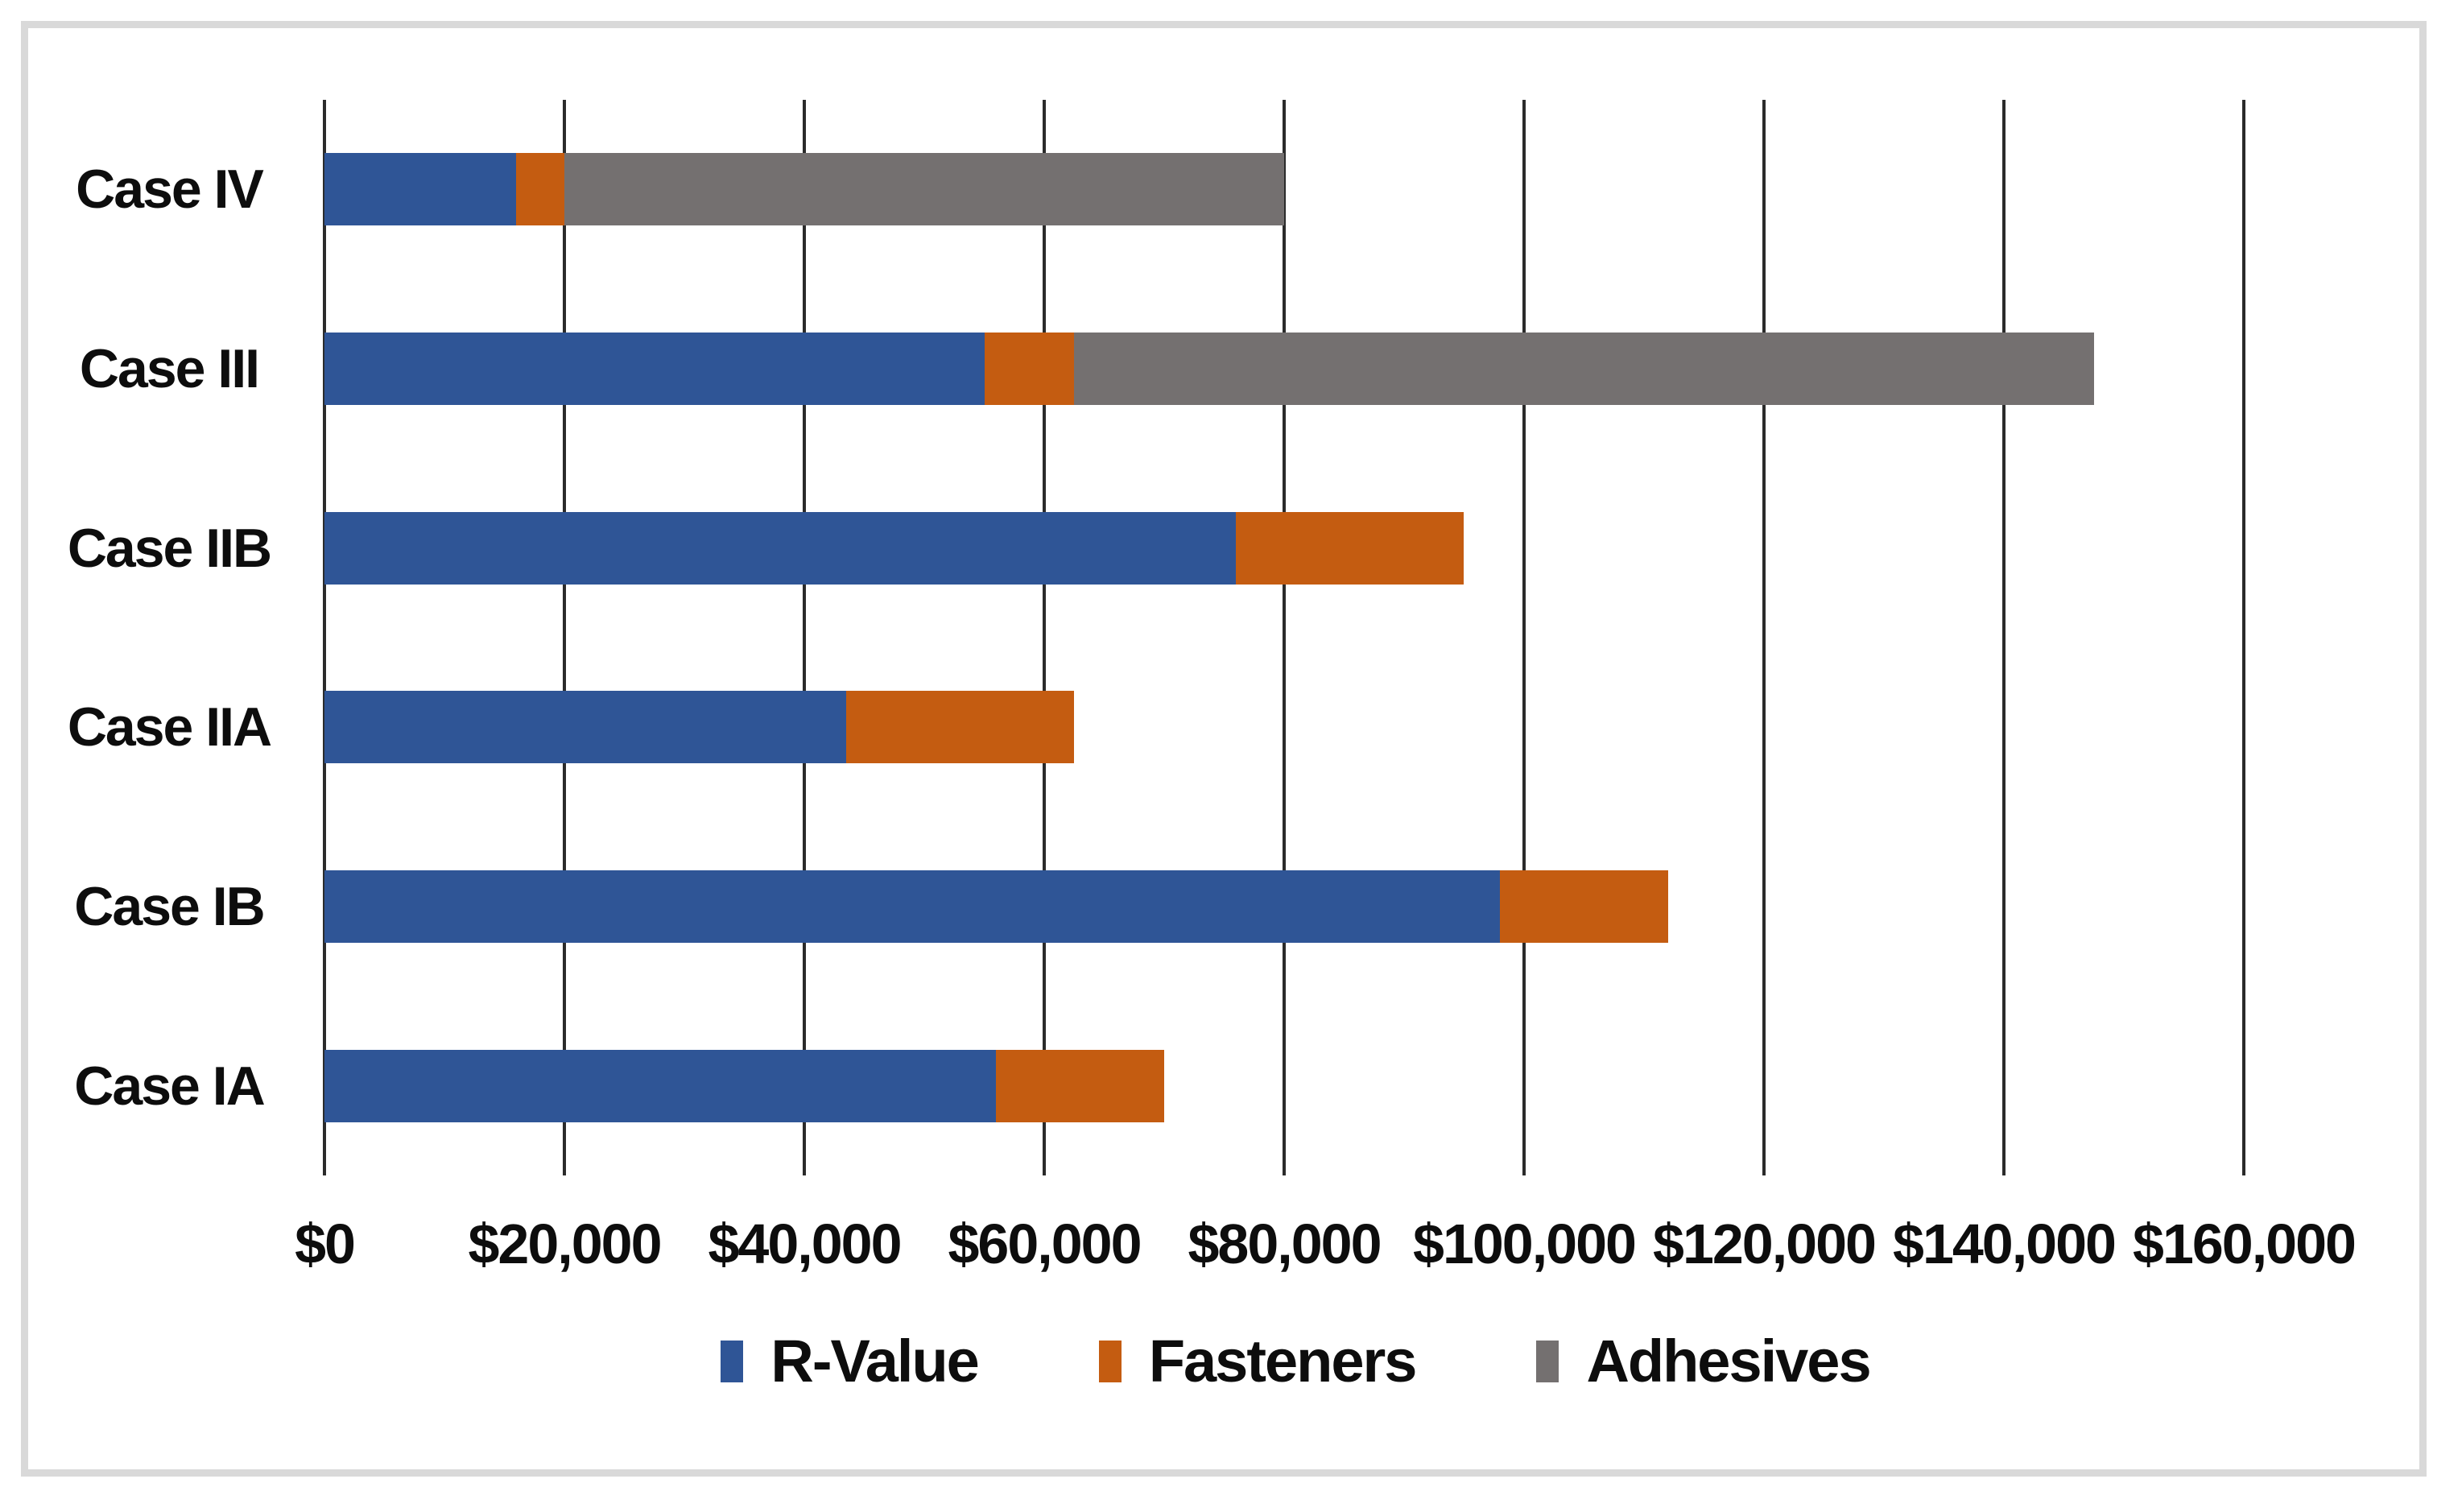 The height and width of the screenshot is (1512, 2462). Describe the element at coordinates (565, 1244) in the screenshot. I see `x-tick-label: $20,000` at that location.